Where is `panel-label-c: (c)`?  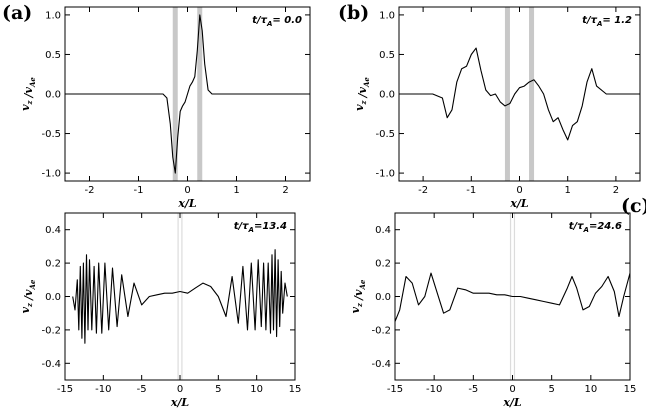
panel-label-c: (c) is located at coordinates (633, 206).